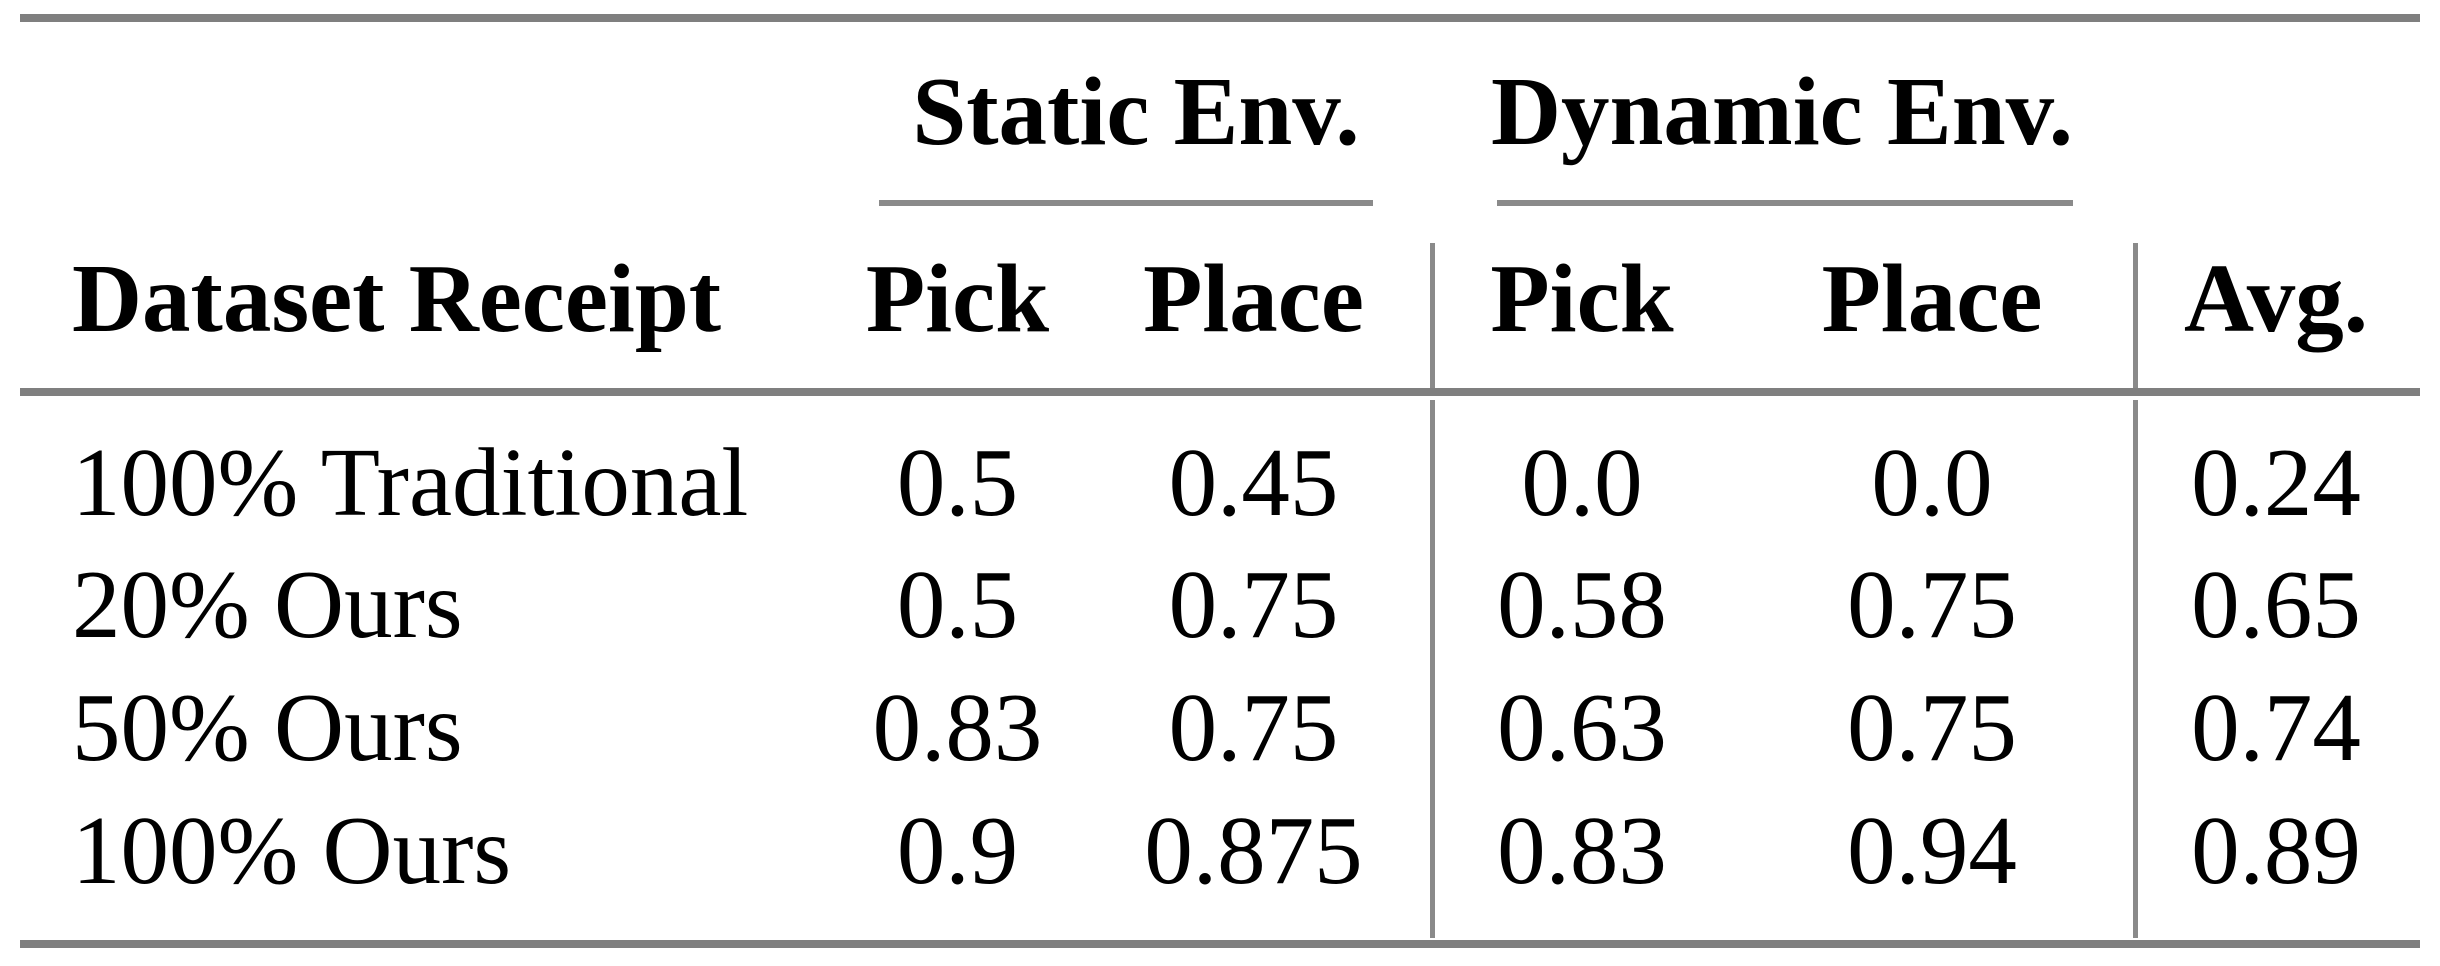  What do you see at coordinates (2135, 315) in the screenshot?
I see `divider-dynamic-avg-header` at bounding box center [2135, 315].